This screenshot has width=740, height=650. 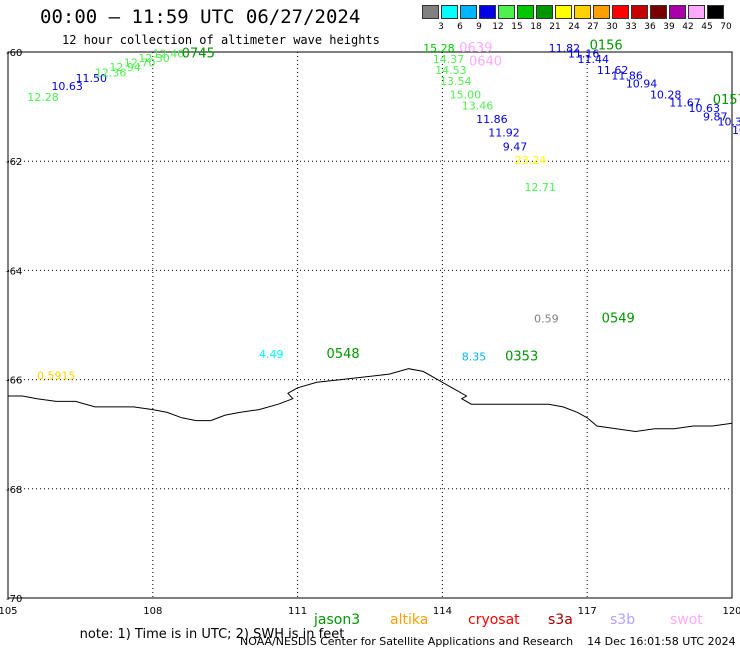 I want to click on satellite-legend-jason3: jason3, so click(x=337, y=620).